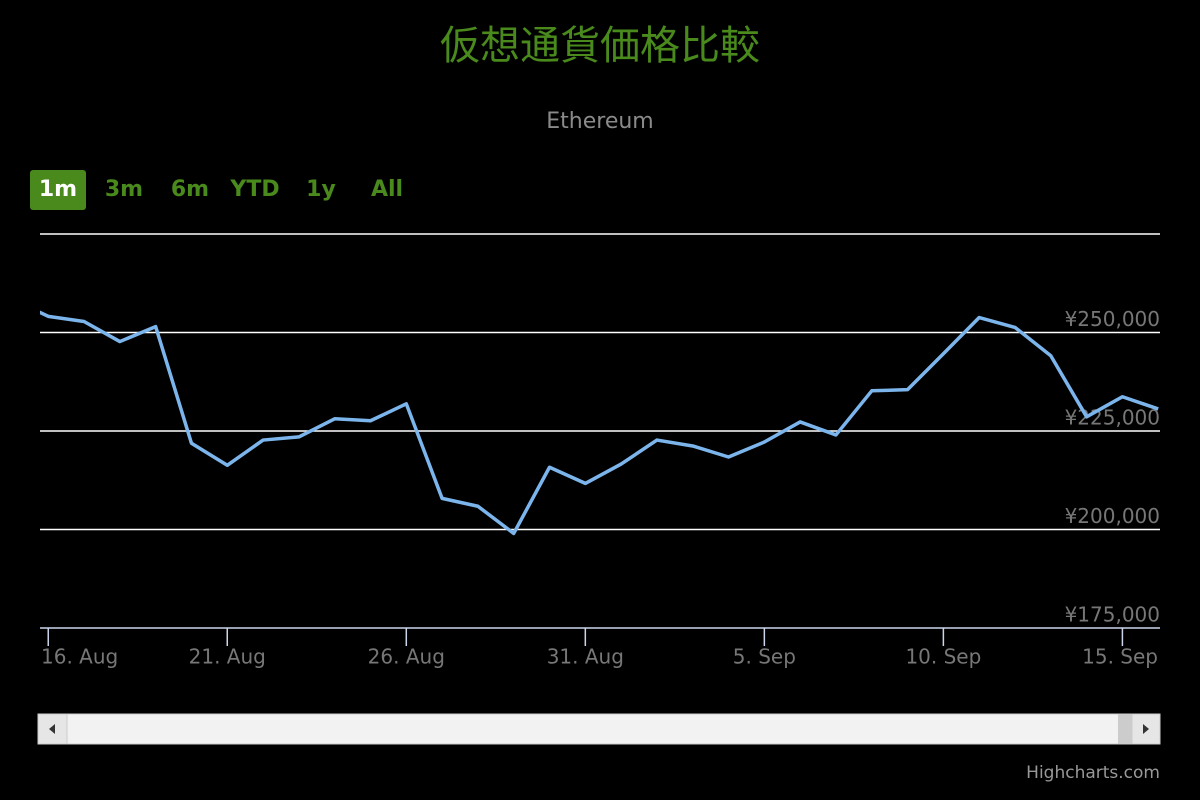  I want to click on y-tick-label: ¥225,000, so click(1112, 418).